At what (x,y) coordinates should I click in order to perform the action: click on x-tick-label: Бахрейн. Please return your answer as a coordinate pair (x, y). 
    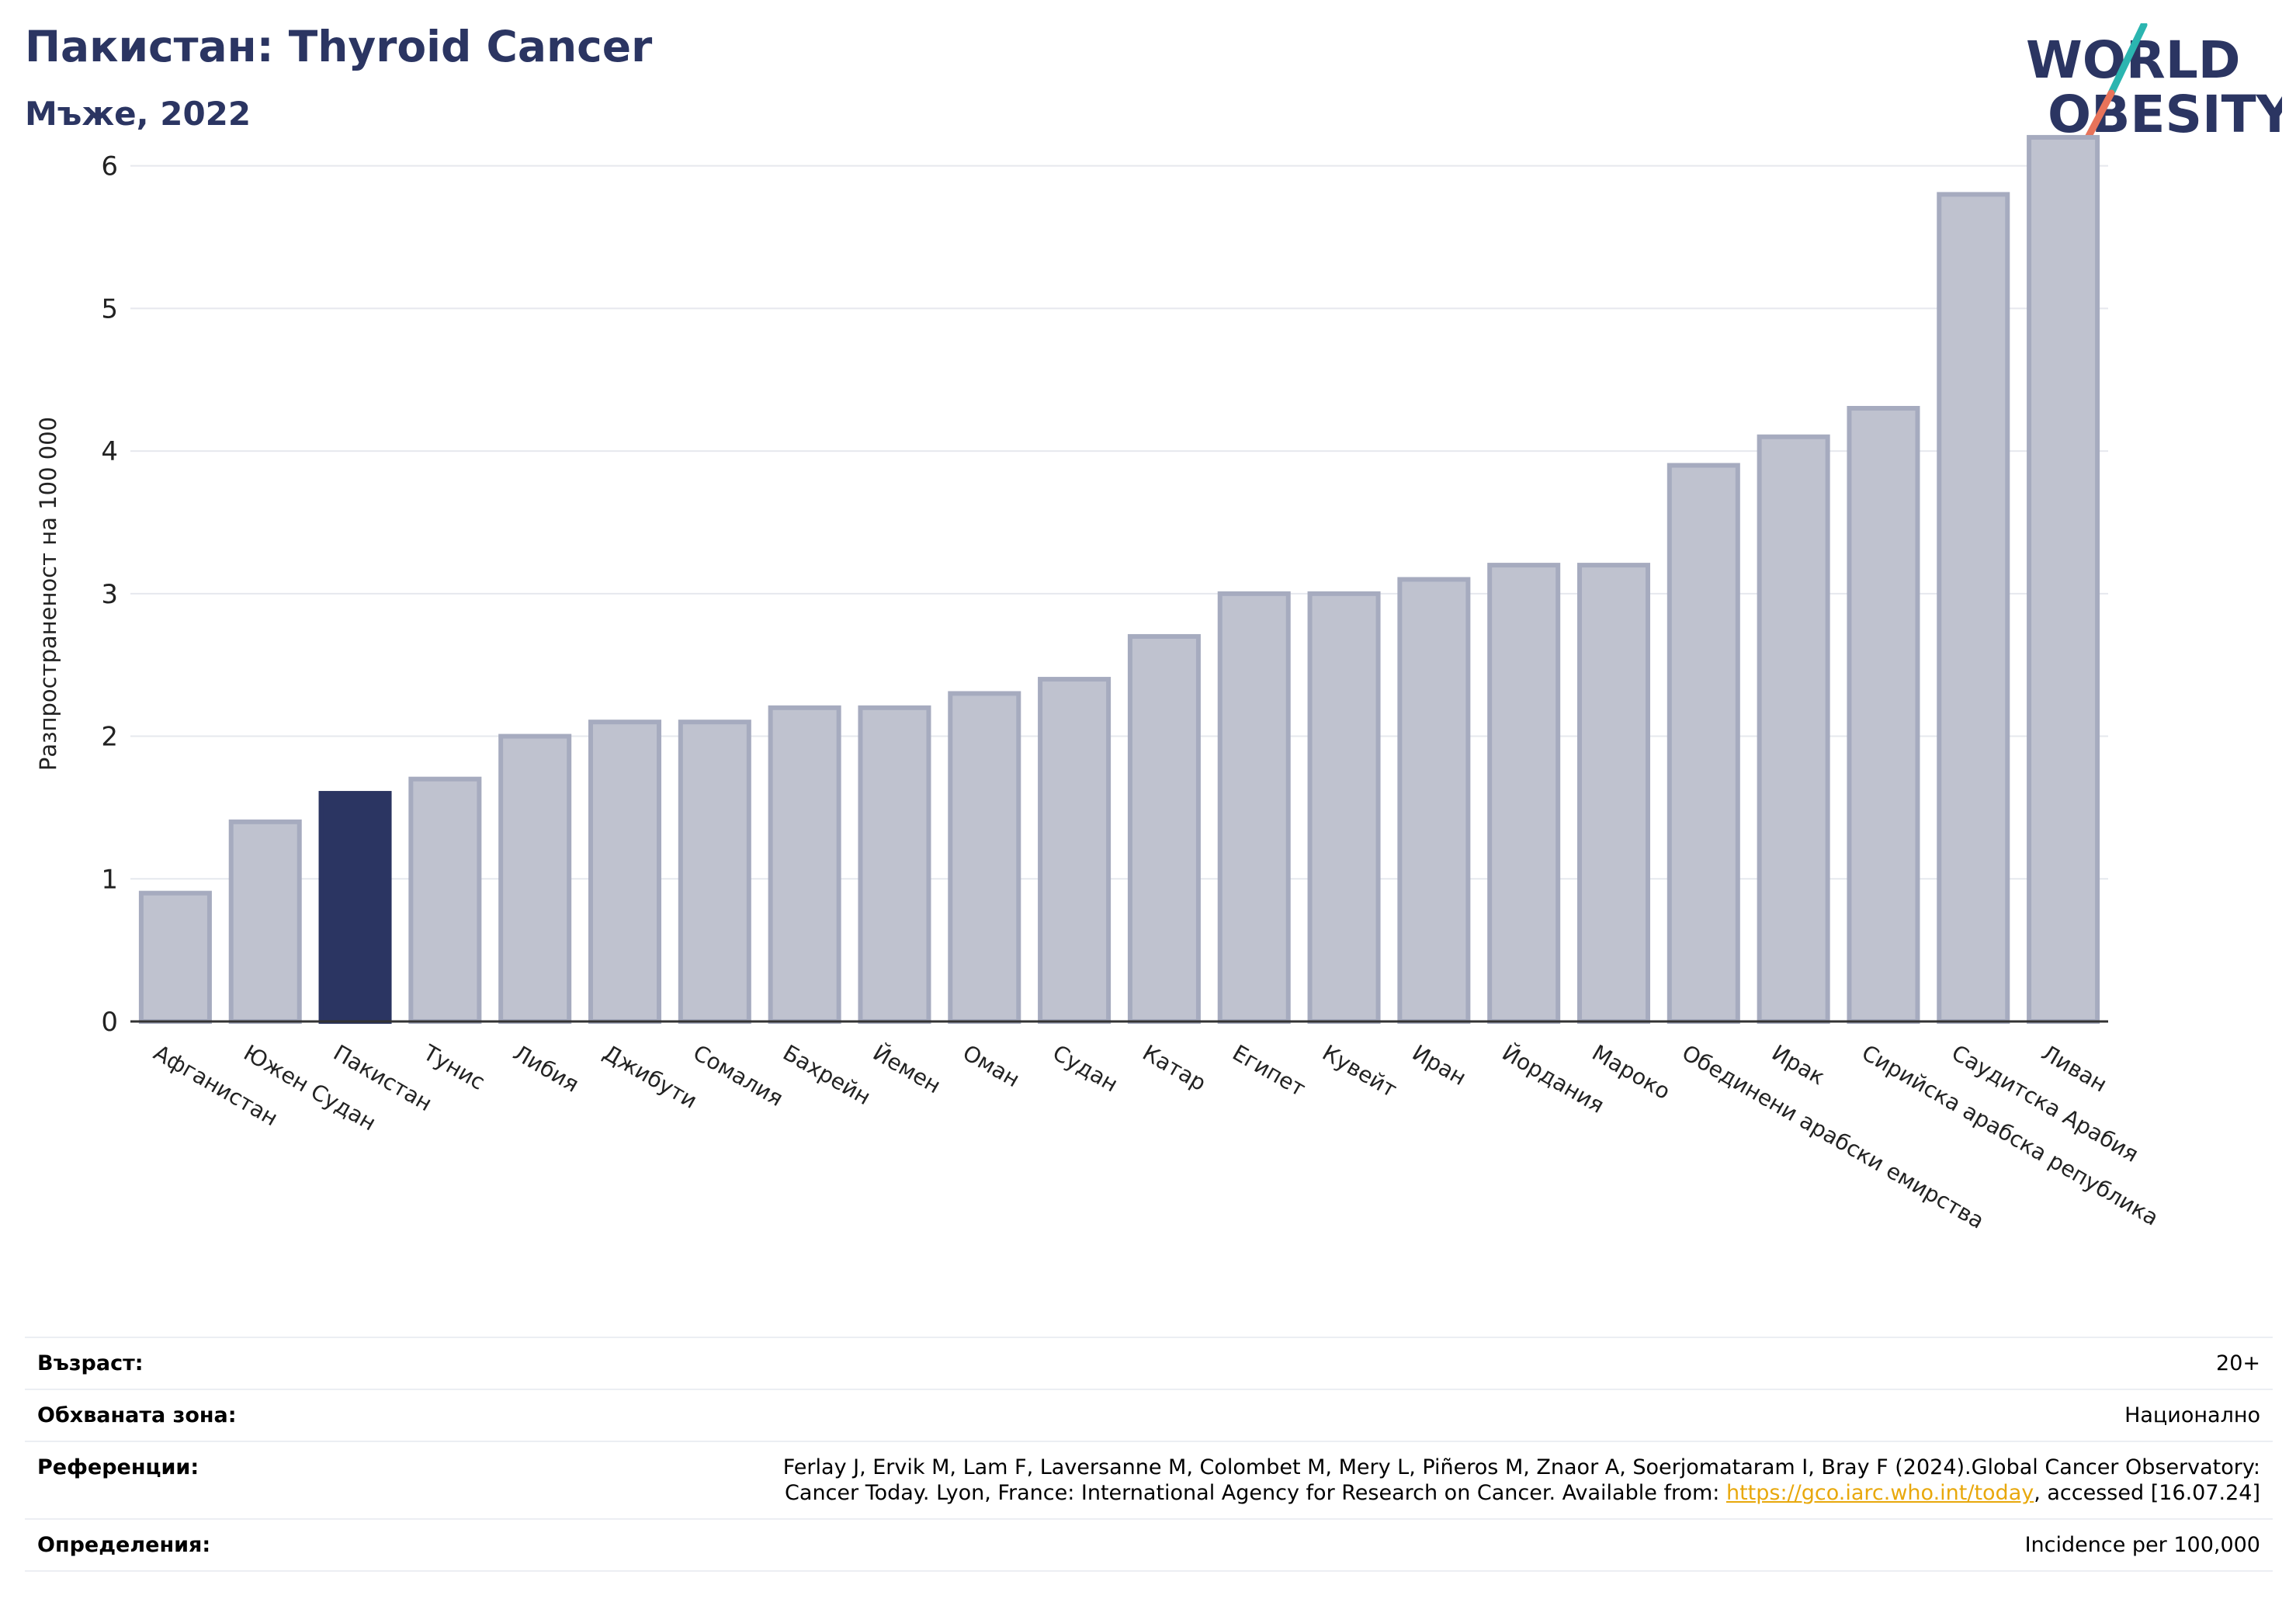
    Looking at the image, I should click on (827, 1074).